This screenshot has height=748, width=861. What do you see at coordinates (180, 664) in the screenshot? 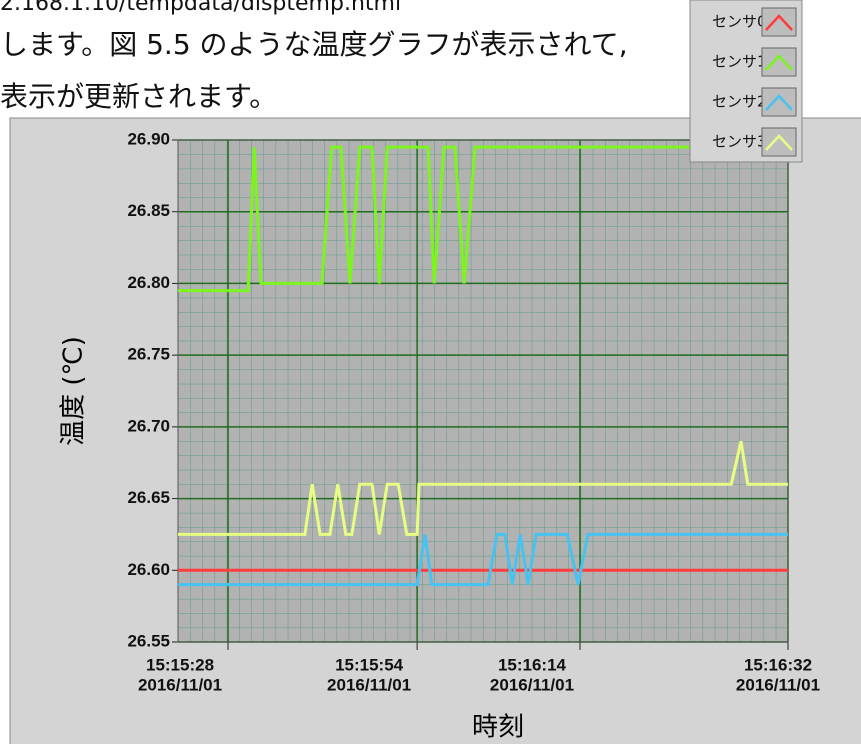
I see `x-tick-label: 15:15:28` at bounding box center [180, 664].